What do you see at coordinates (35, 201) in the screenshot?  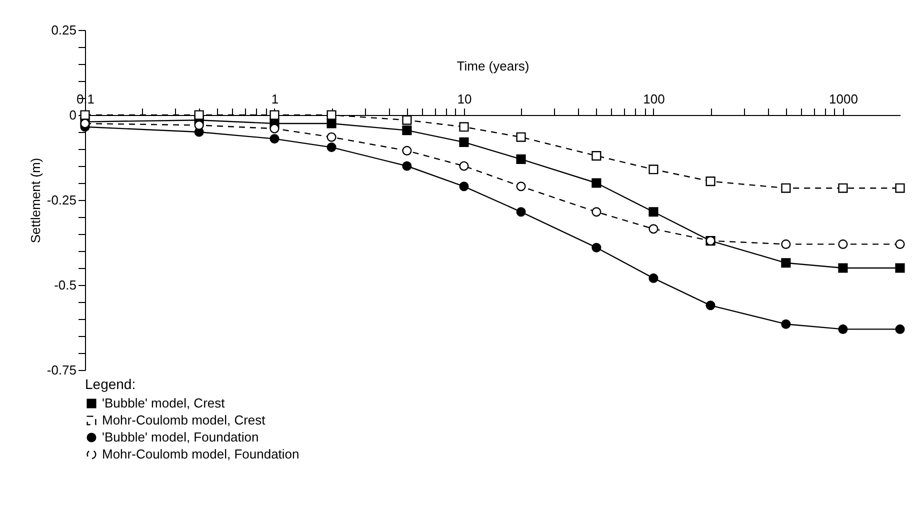 I see `y-axis-title: Settlement (m)` at bounding box center [35, 201].